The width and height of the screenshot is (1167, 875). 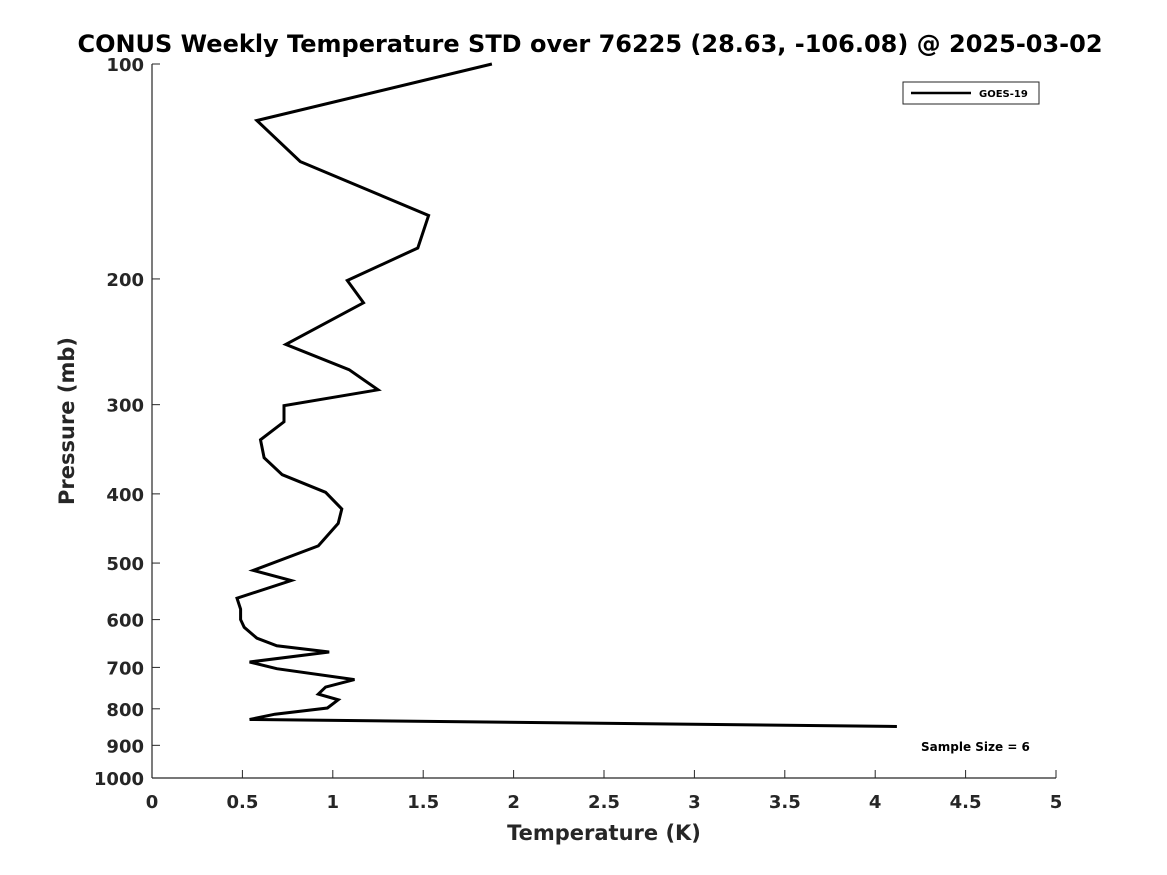 What do you see at coordinates (604, 802) in the screenshot?
I see `x-tick-label: 2.5` at bounding box center [604, 802].